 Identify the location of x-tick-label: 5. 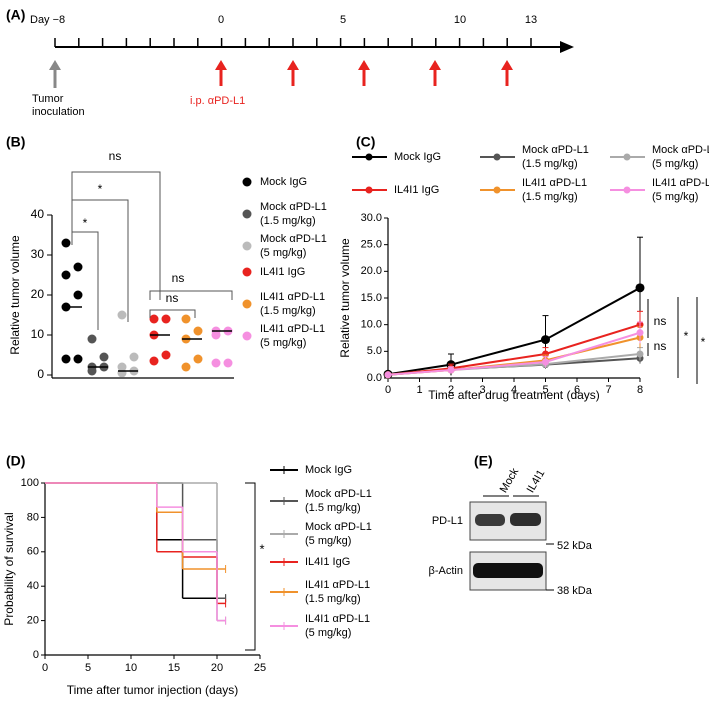
(88, 668).